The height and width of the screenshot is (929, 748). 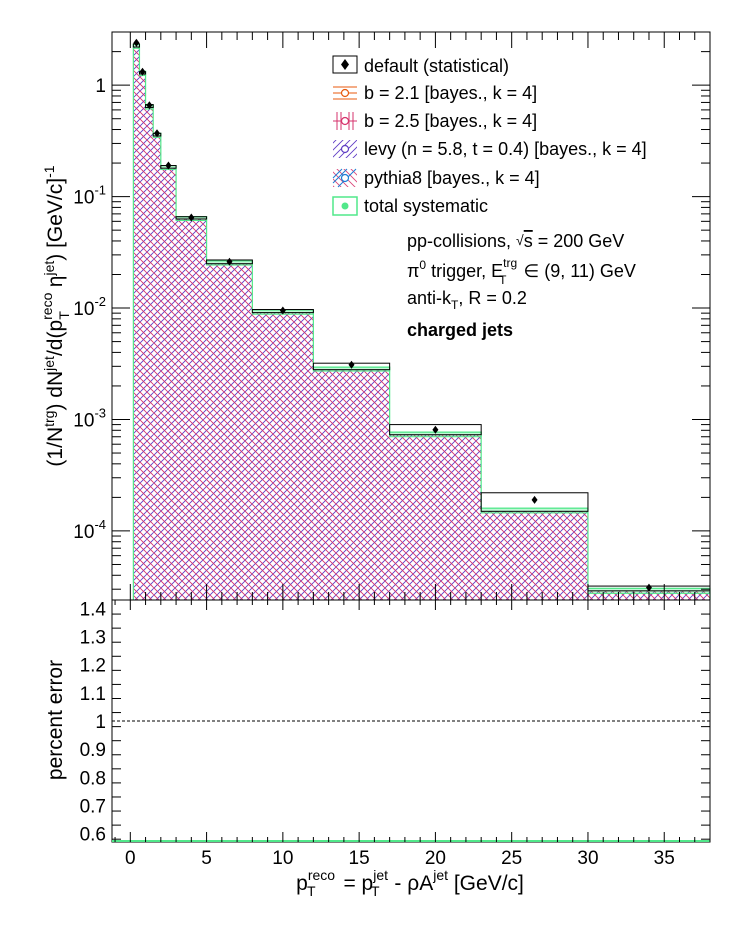 I want to click on bottom-panel-x-tick-label: 15, so click(x=359, y=858).